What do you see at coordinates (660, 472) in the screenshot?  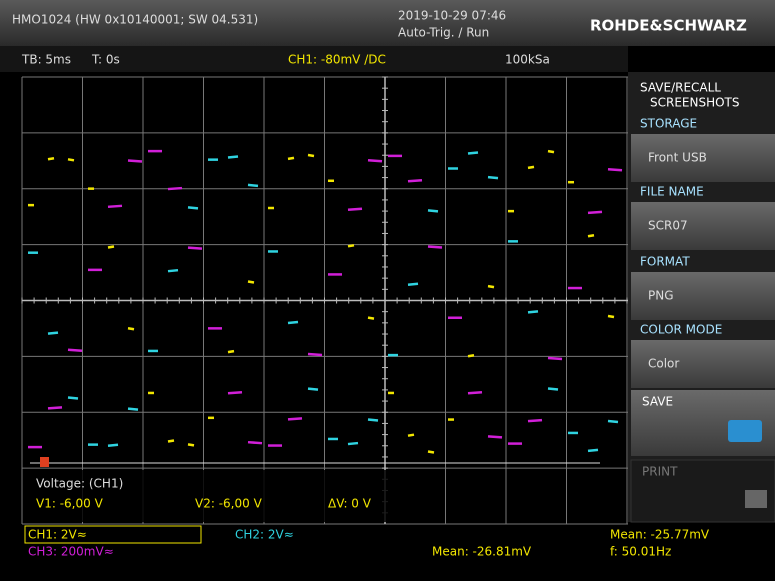 I see `print-label: PRINT` at bounding box center [660, 472].